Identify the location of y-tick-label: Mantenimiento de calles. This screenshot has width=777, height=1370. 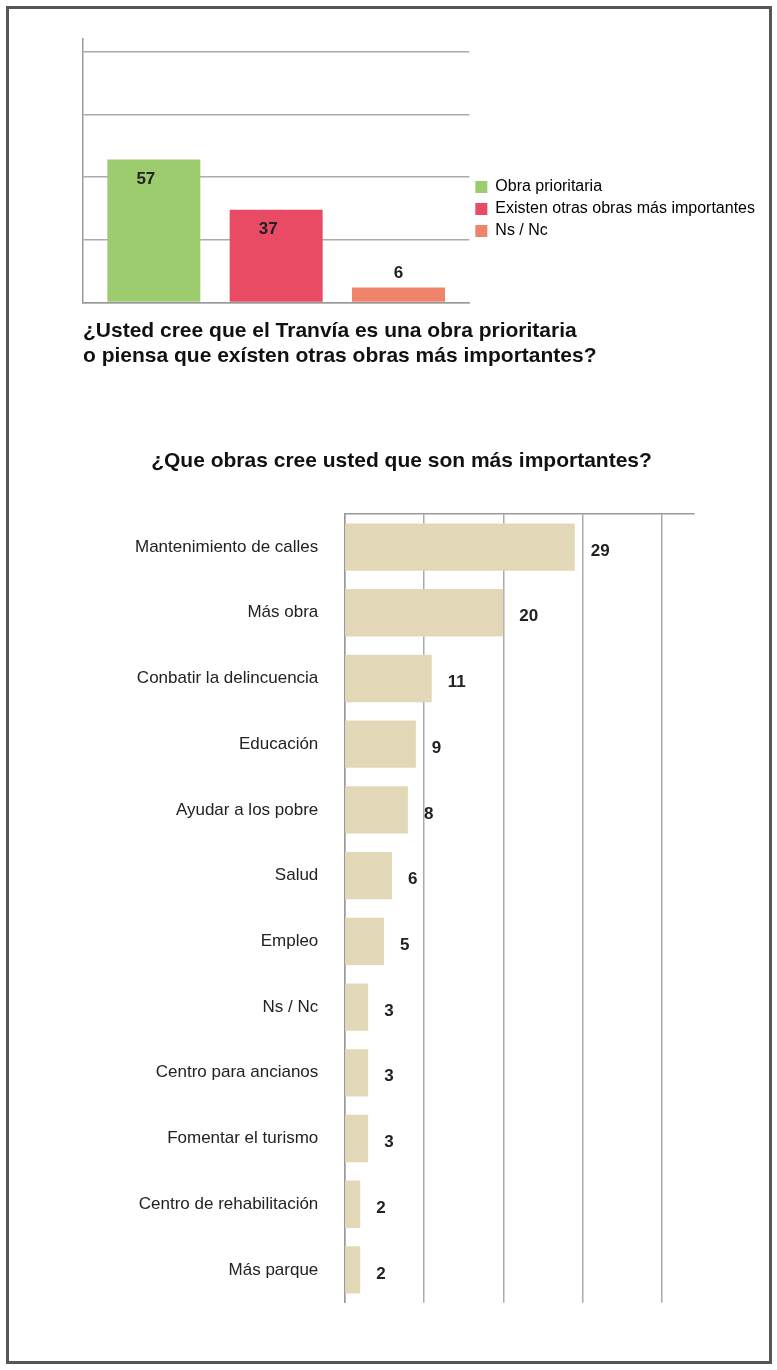
(226, 546).